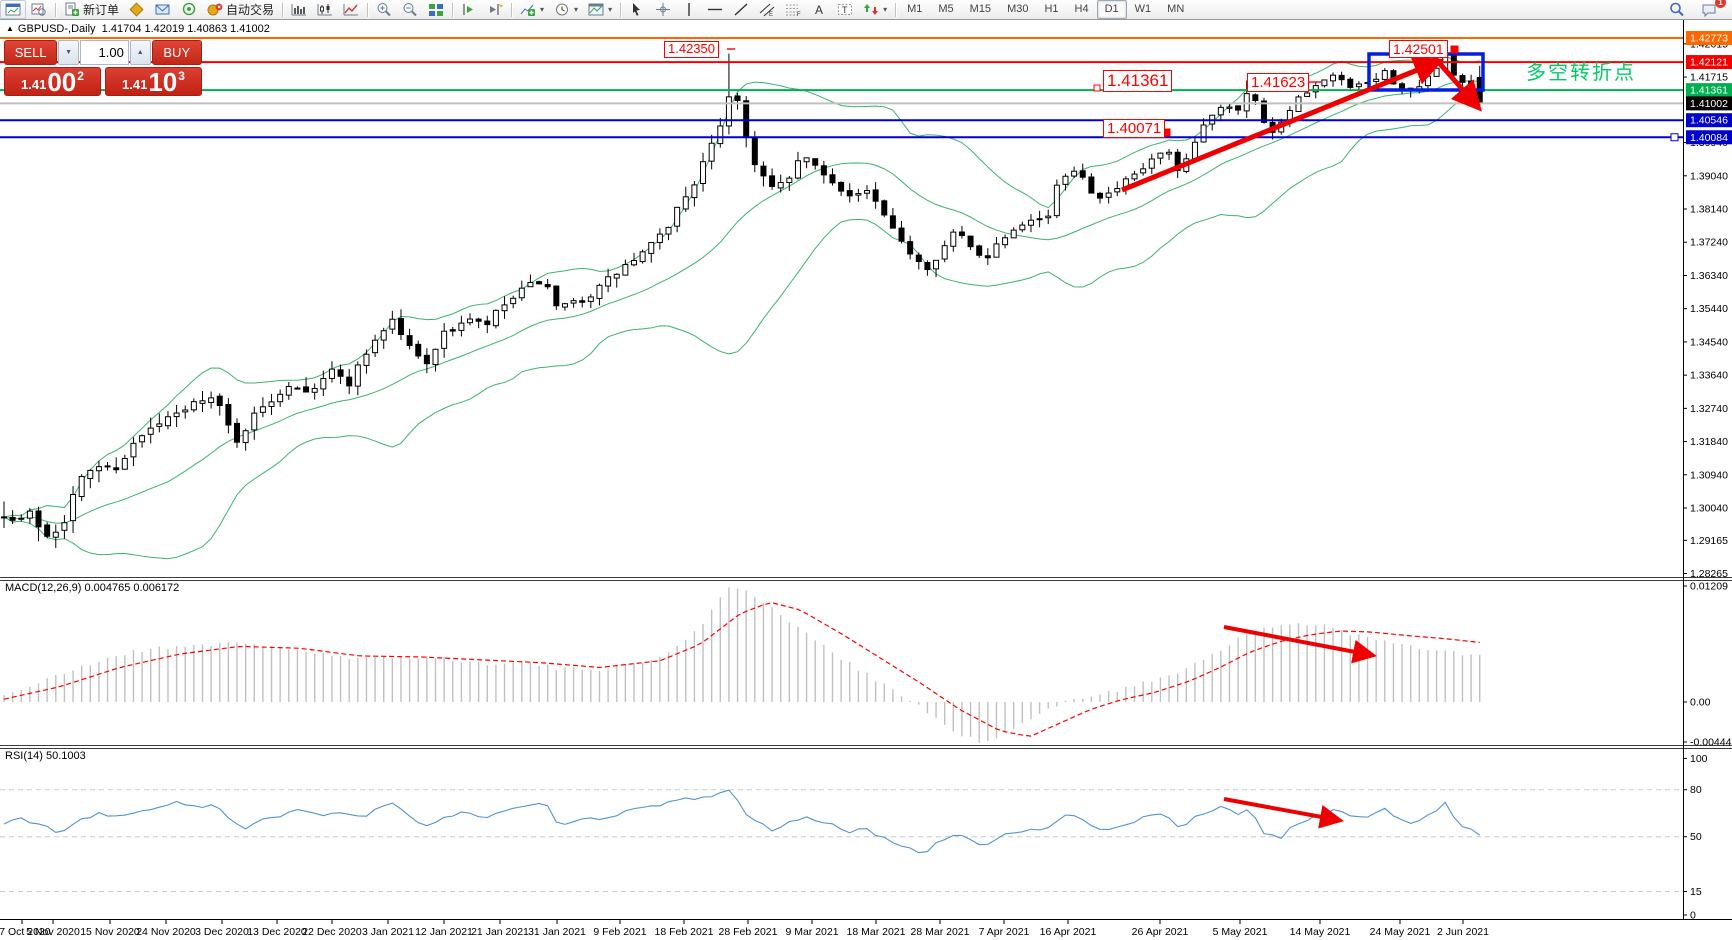 The width and height of the screenshot is (1732, 940). Describe the element at coordinates (637, 9) in the screenshot. I see `cursor-button` at that location.